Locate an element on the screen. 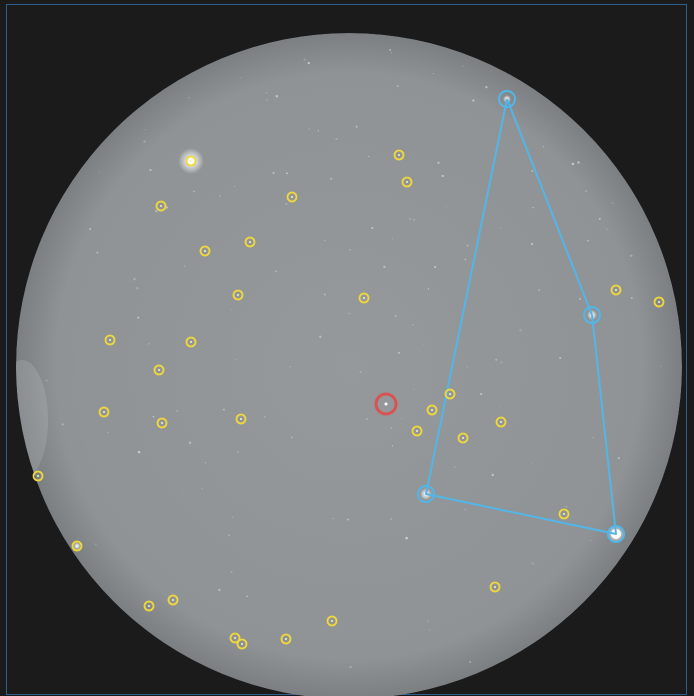 The image size is (694, 696). target-ring is located at coordinates (386, 404).